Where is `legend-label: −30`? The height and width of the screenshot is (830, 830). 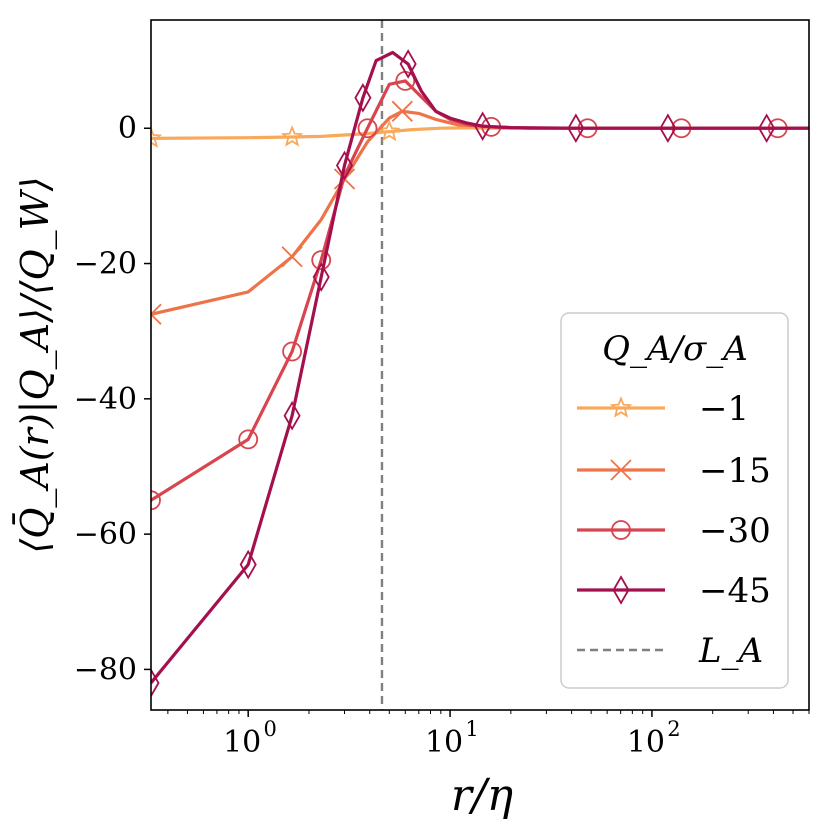
legend-label: −30 is located at coordinates (735, 531).